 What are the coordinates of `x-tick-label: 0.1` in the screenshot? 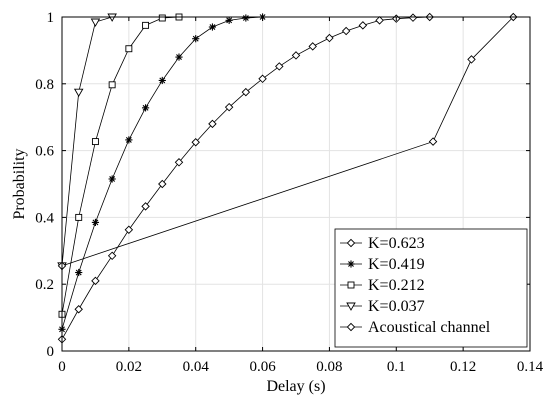 It's located at (396, 367).